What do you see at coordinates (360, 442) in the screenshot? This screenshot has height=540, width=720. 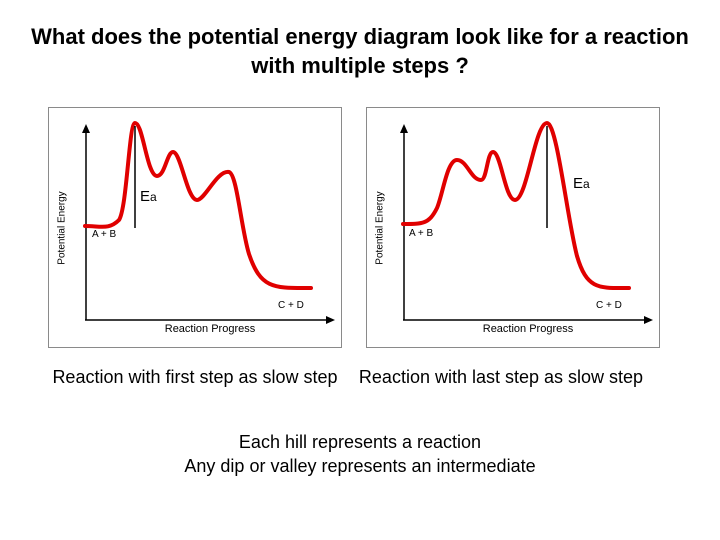 I see `note-hills: Each hill represents a reaction` at bounding box center [360, 442].